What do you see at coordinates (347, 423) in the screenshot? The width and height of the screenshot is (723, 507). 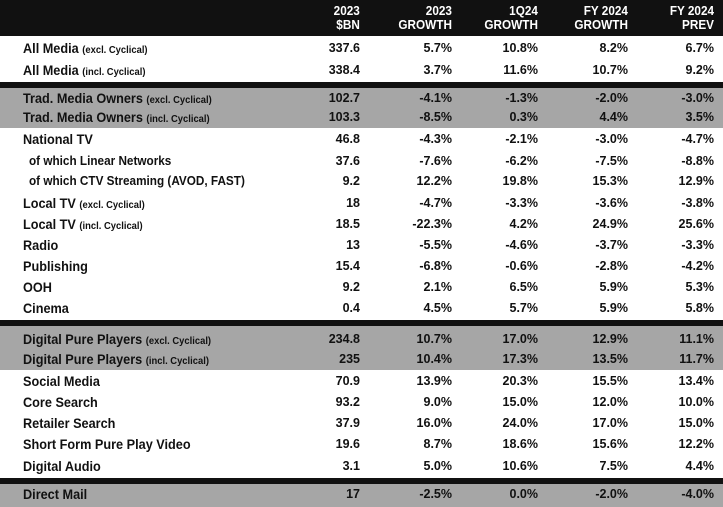 I see `row-value: 37.9` at bounding box center [347, 423].